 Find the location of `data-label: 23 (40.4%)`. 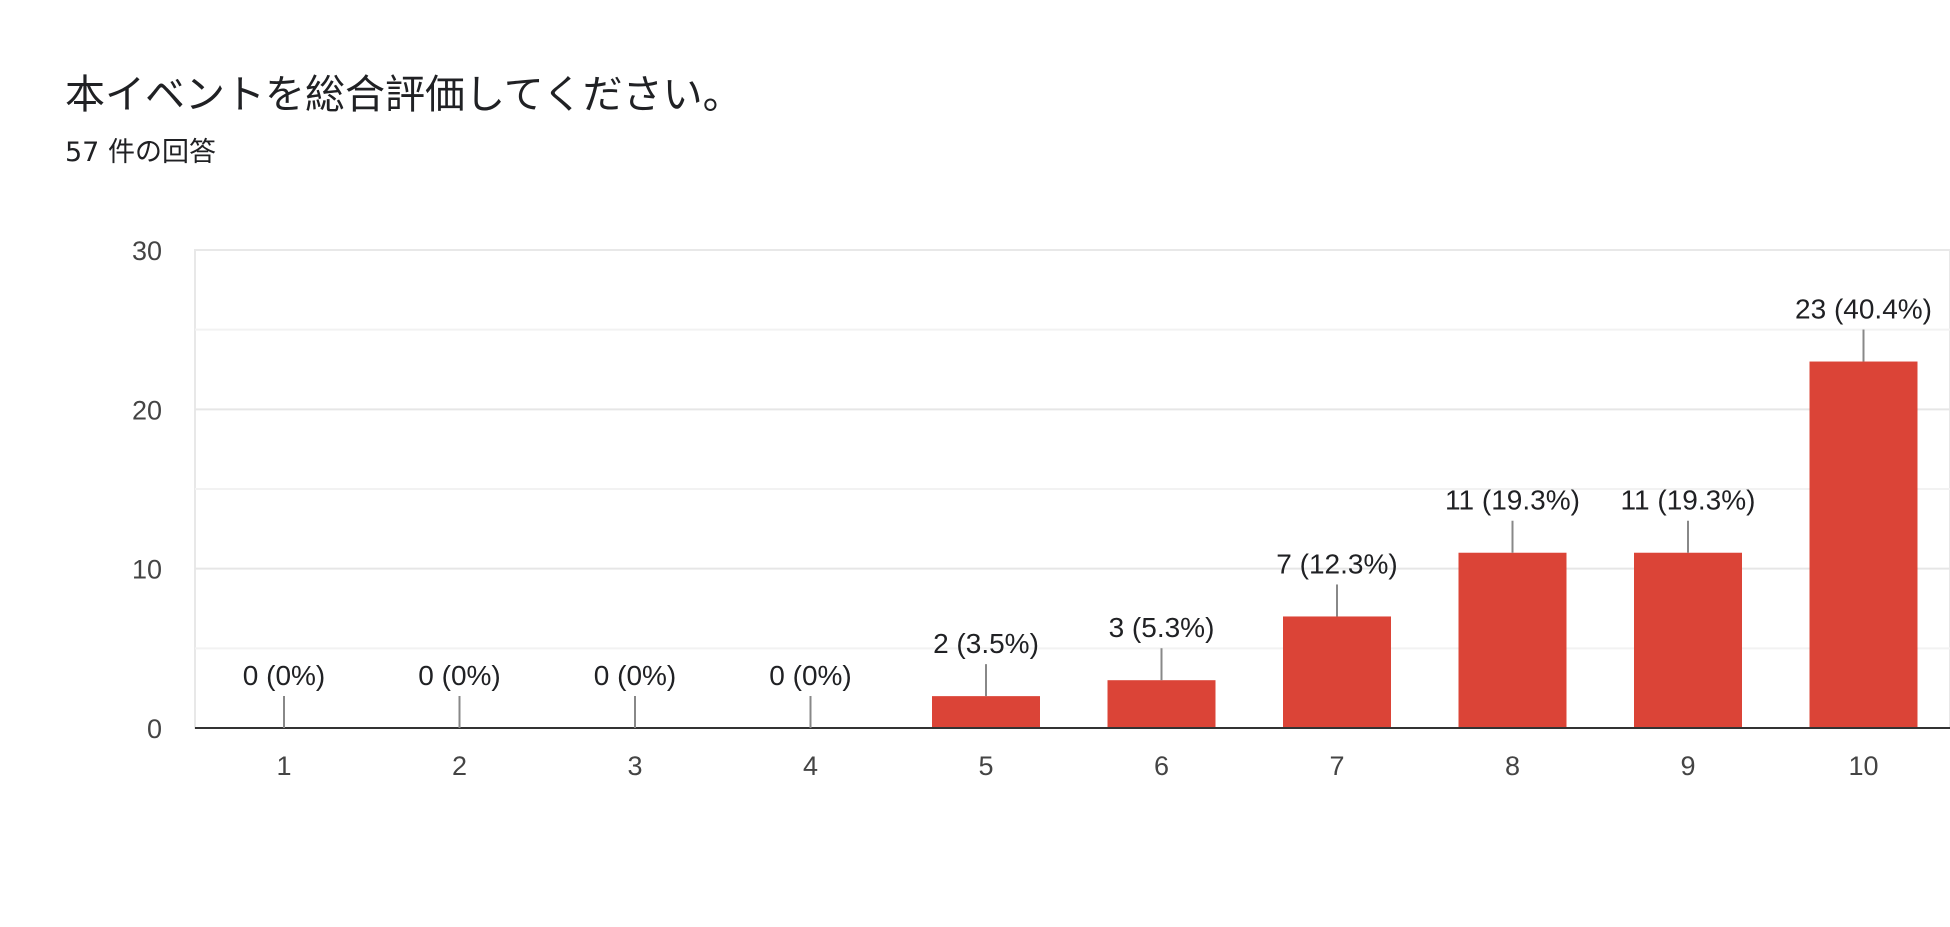

data-label: 23 (40.4%) is located at coordinates (1863, 309).